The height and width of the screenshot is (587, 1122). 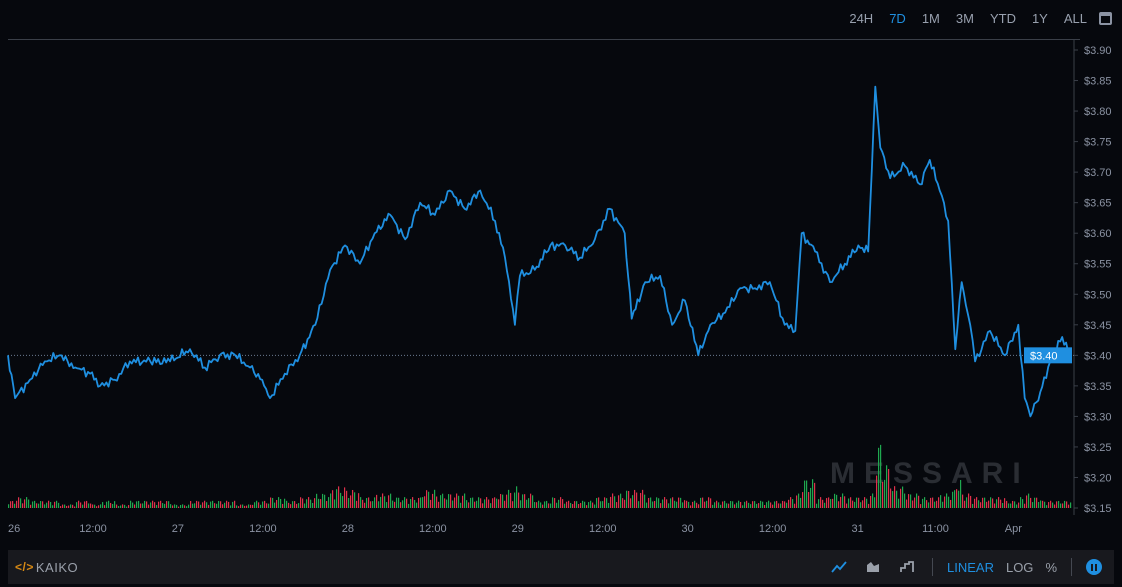 I want to click on calendar-icon, so click(x=1105, y=18).